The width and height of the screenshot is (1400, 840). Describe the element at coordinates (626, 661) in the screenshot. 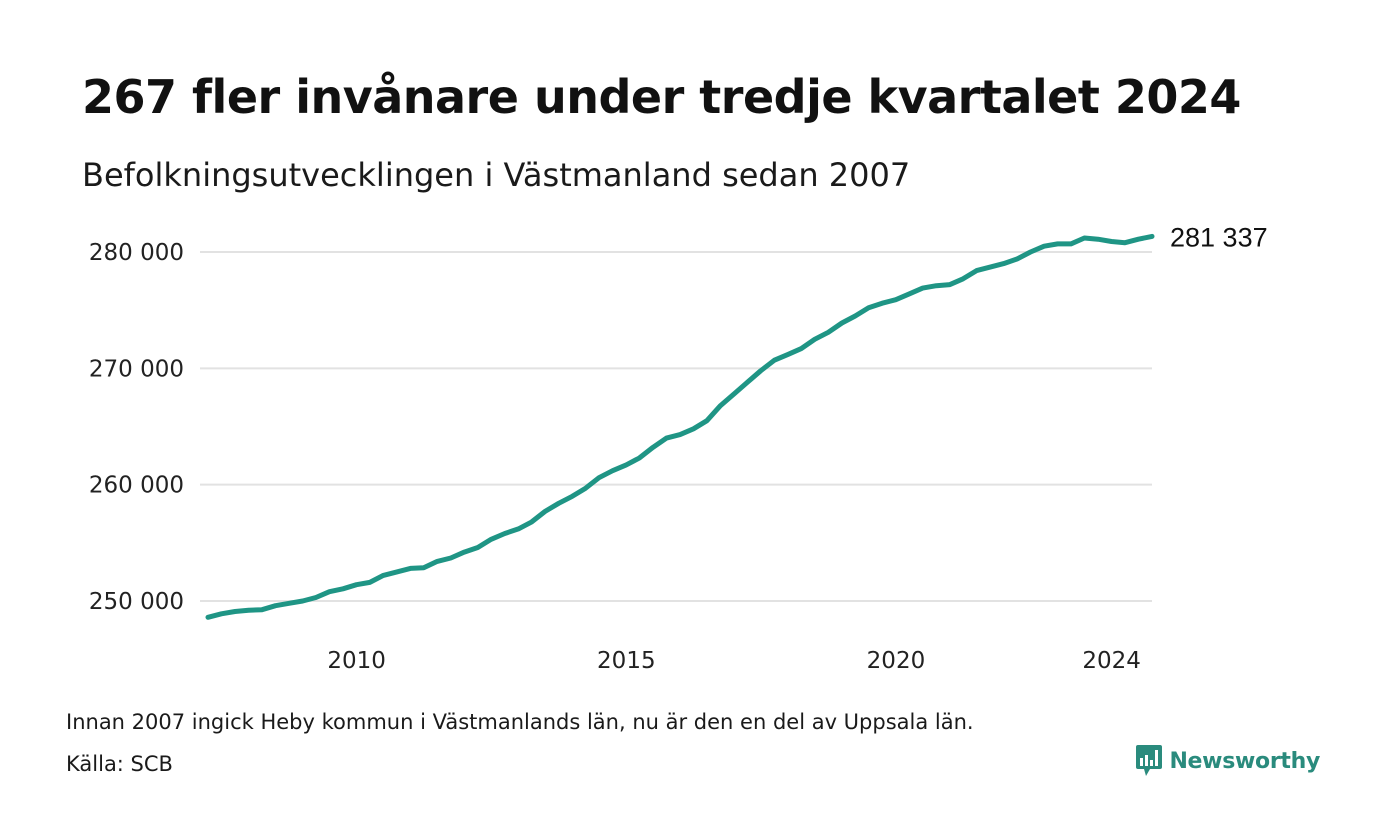

I see `x-tick-label: 2015` at that location.